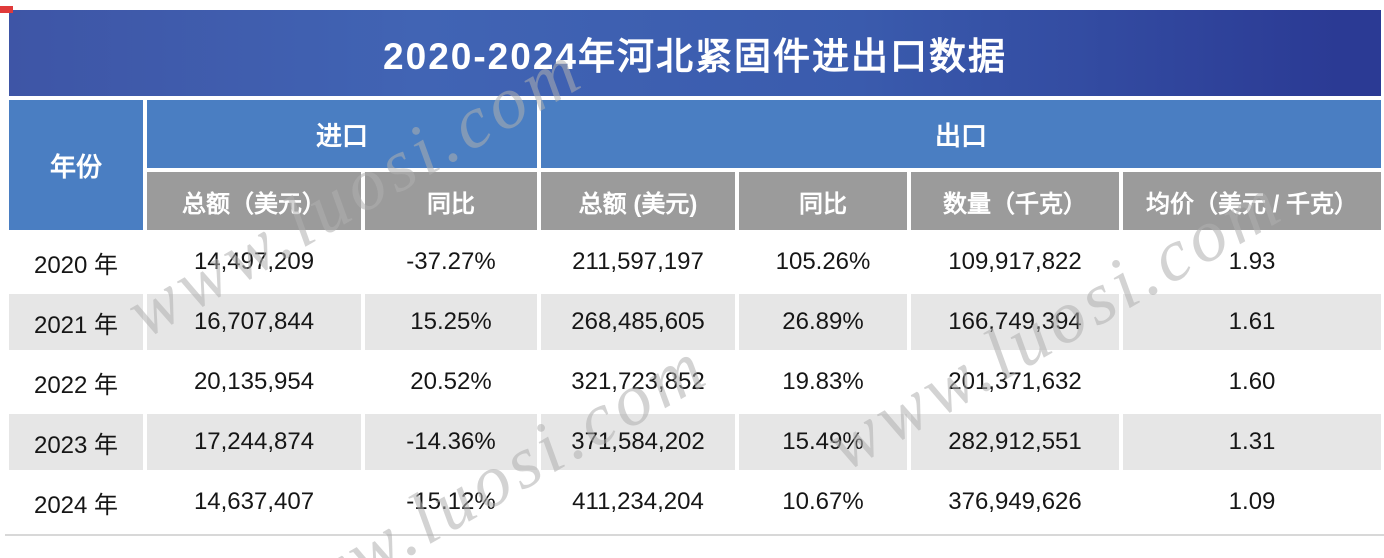 The height and width of the screenshot is (558, 1384). Describe the element at coordinates (451, 262) in the screenshot. I see `import-yoy-cell: -37.27%` at that location.